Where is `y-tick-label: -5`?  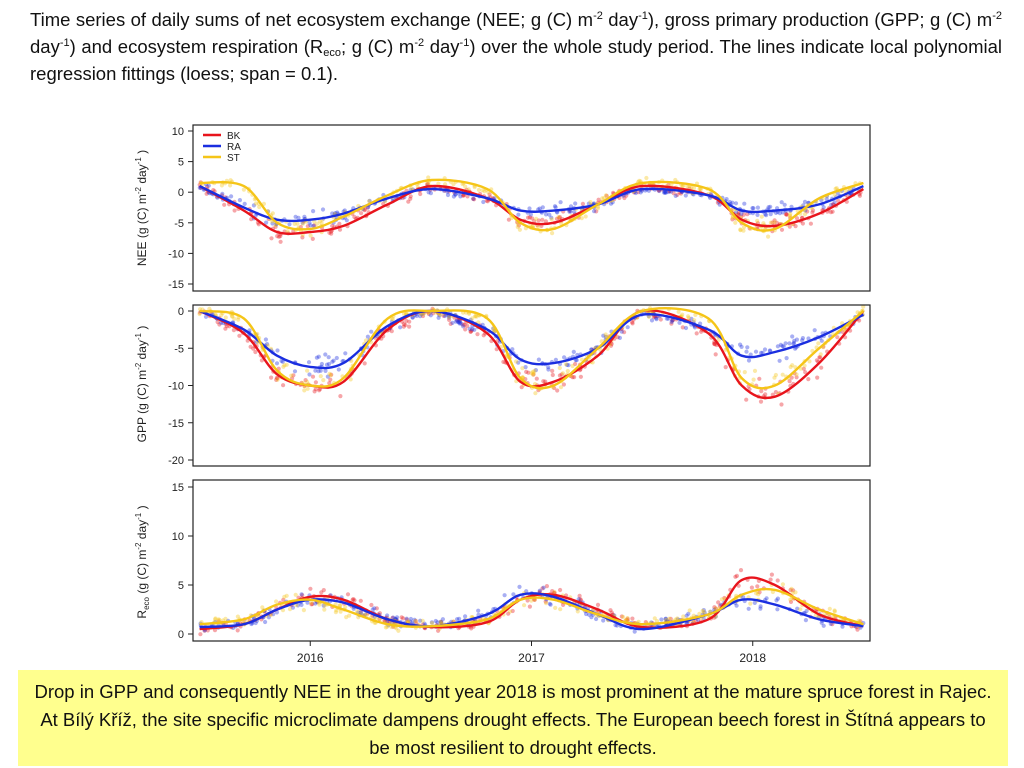
y-tick-label: -5 is located at coordinates (179, 349).